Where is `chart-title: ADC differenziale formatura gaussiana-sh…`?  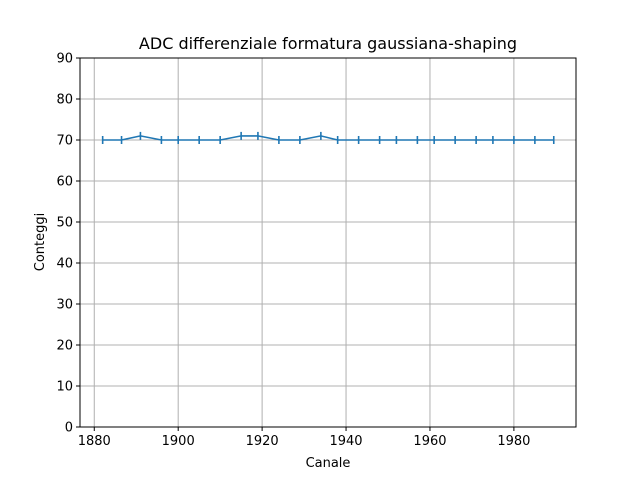
chart-title: ADC differenziale formatura gaussiana-sh… is located at coordinates (328, 43).